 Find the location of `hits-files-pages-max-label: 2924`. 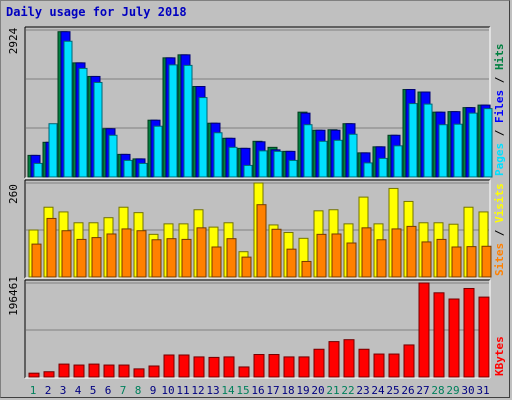

hits-files-pages-max-label: 2924 is located at coordinates (13, 40).